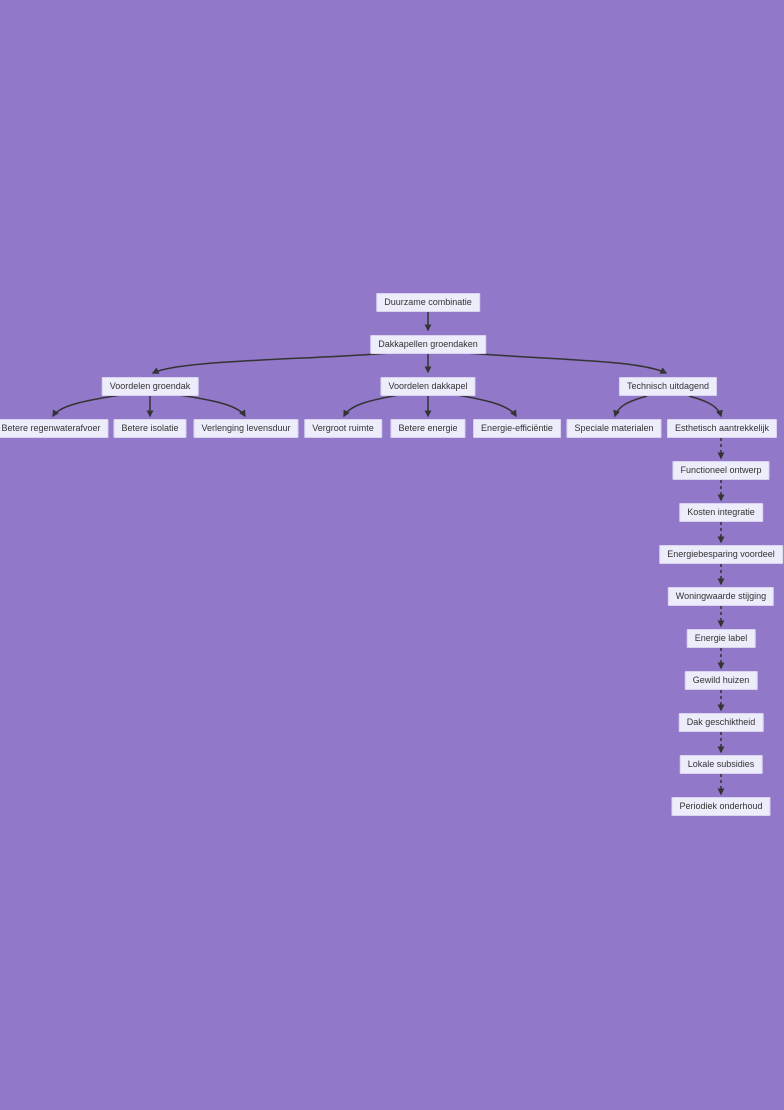  What do you see at coordinates (371, 406) in the screenshot?
I see `edge-dakkapel-vergroot-ruimte` at bounding box center [371, 406].